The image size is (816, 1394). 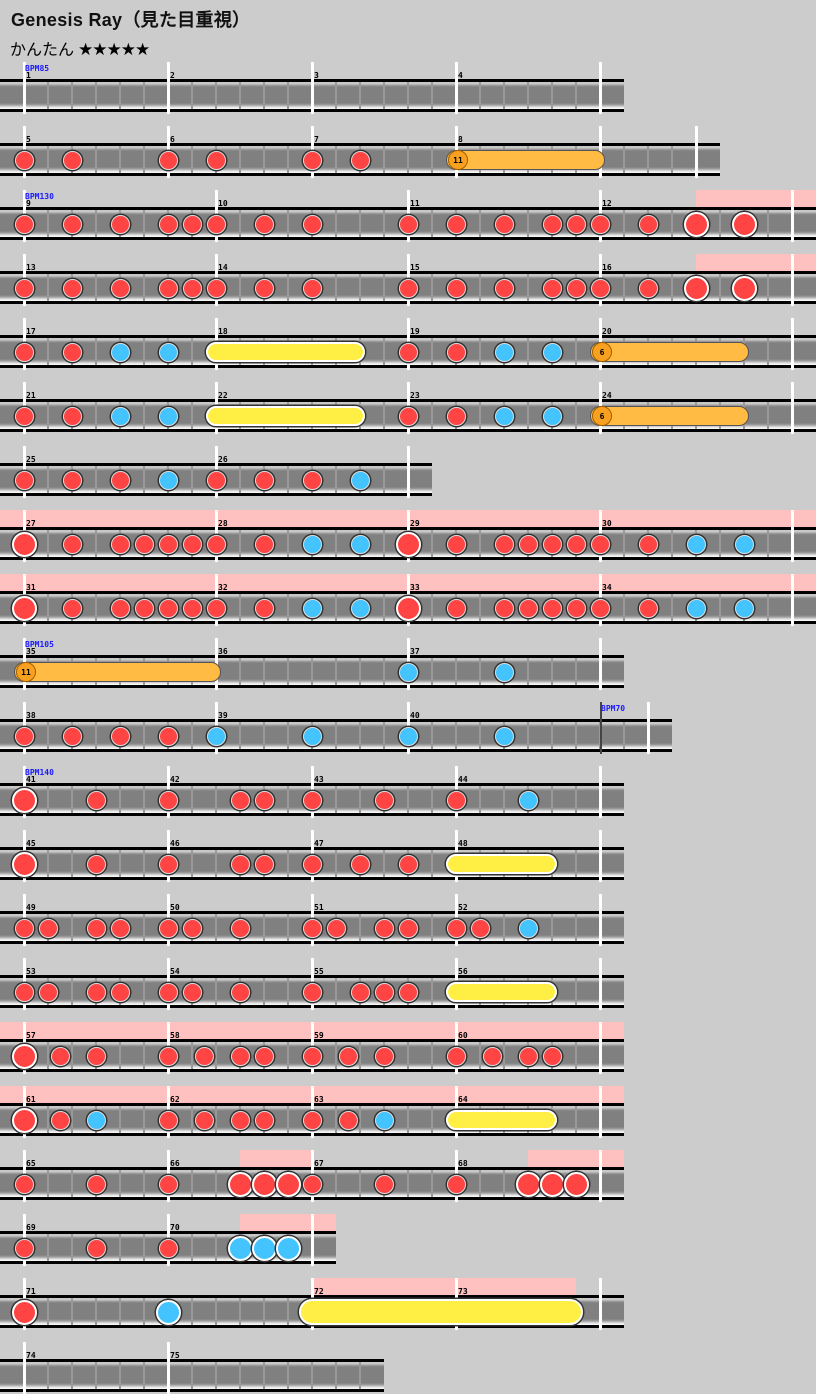 I want to click on chart-row: 13 14 15 16, so click(x=408, y=280).